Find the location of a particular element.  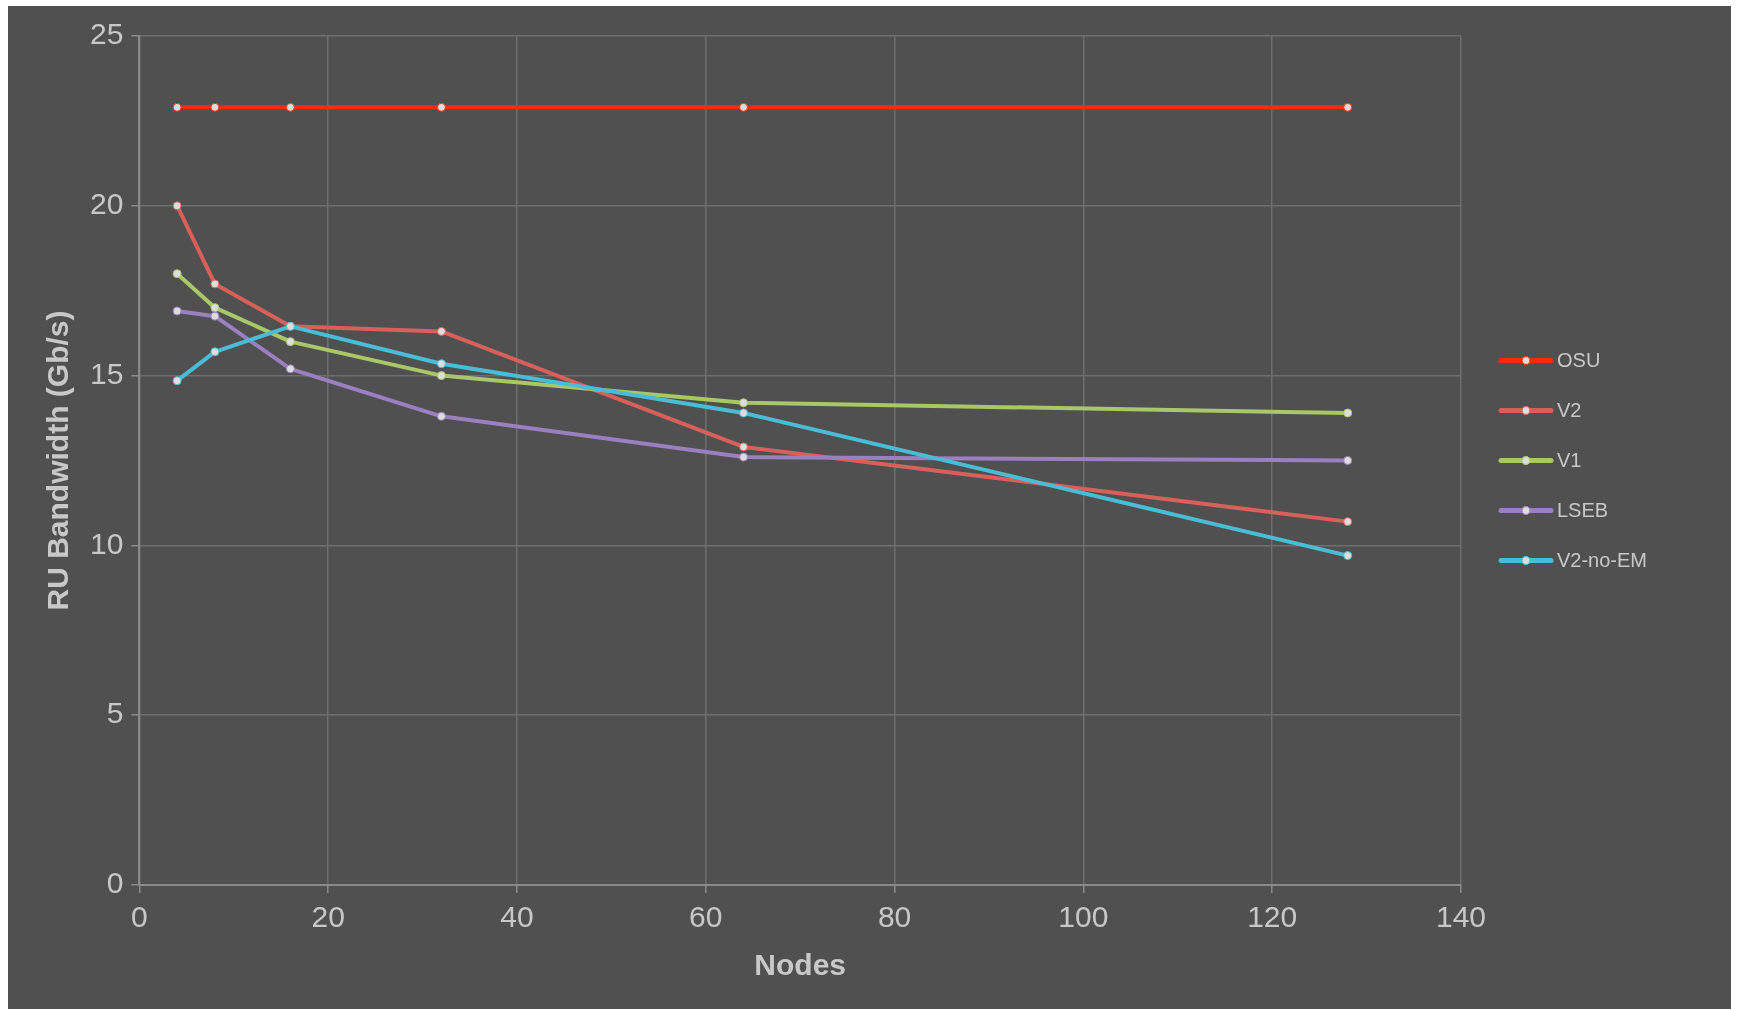

legend-label: LSEB is located at coordinates (1583, 510).